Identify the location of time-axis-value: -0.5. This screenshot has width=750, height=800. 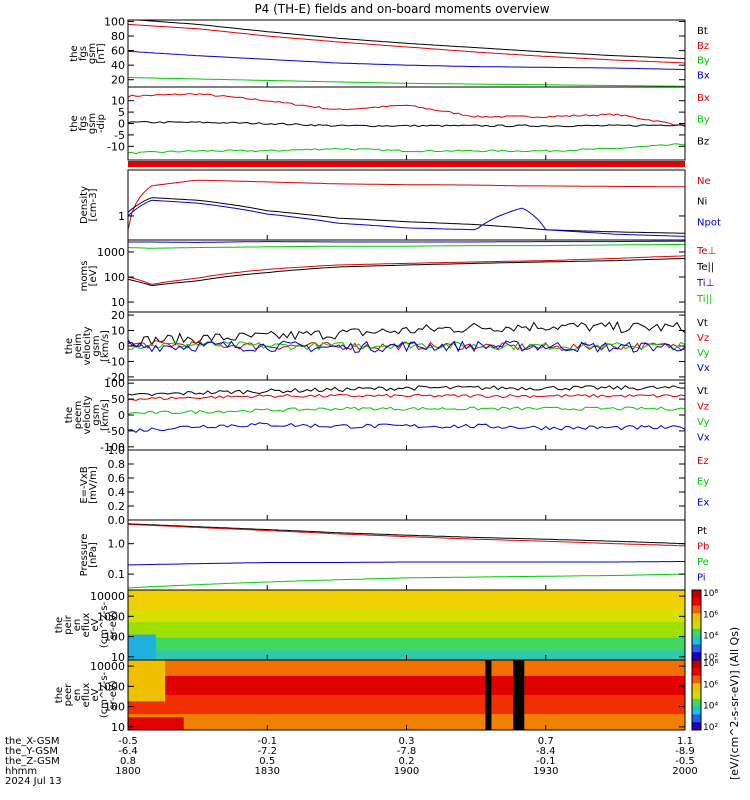
(128, 741).